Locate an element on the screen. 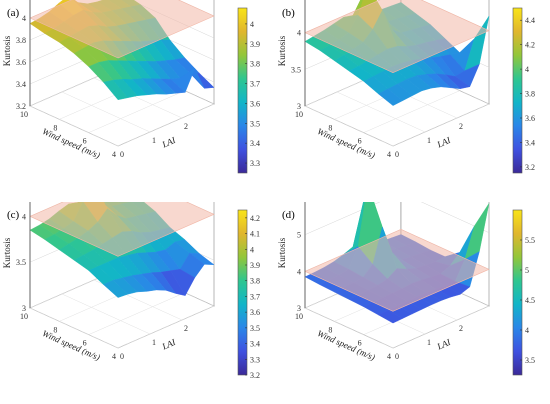 The image size is (550, 404). panel-label: (a) is located at coordinates (13, 13).